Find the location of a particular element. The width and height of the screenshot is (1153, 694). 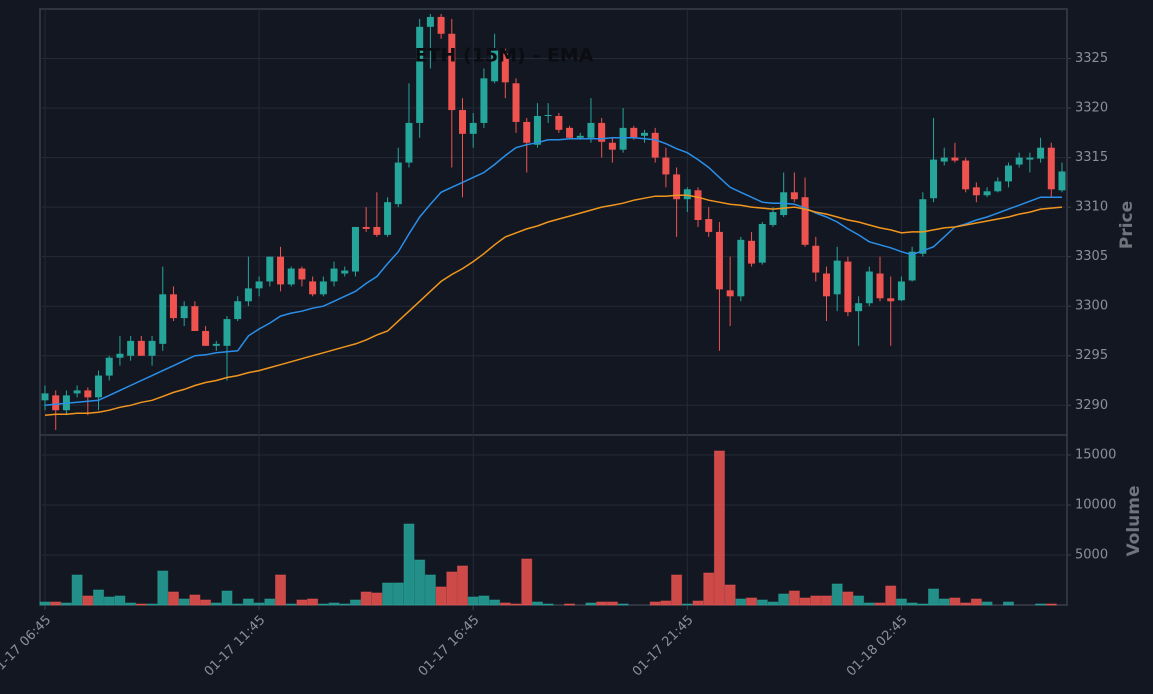

y-tick-label: 3310 is located at coordinates (1091, 207).